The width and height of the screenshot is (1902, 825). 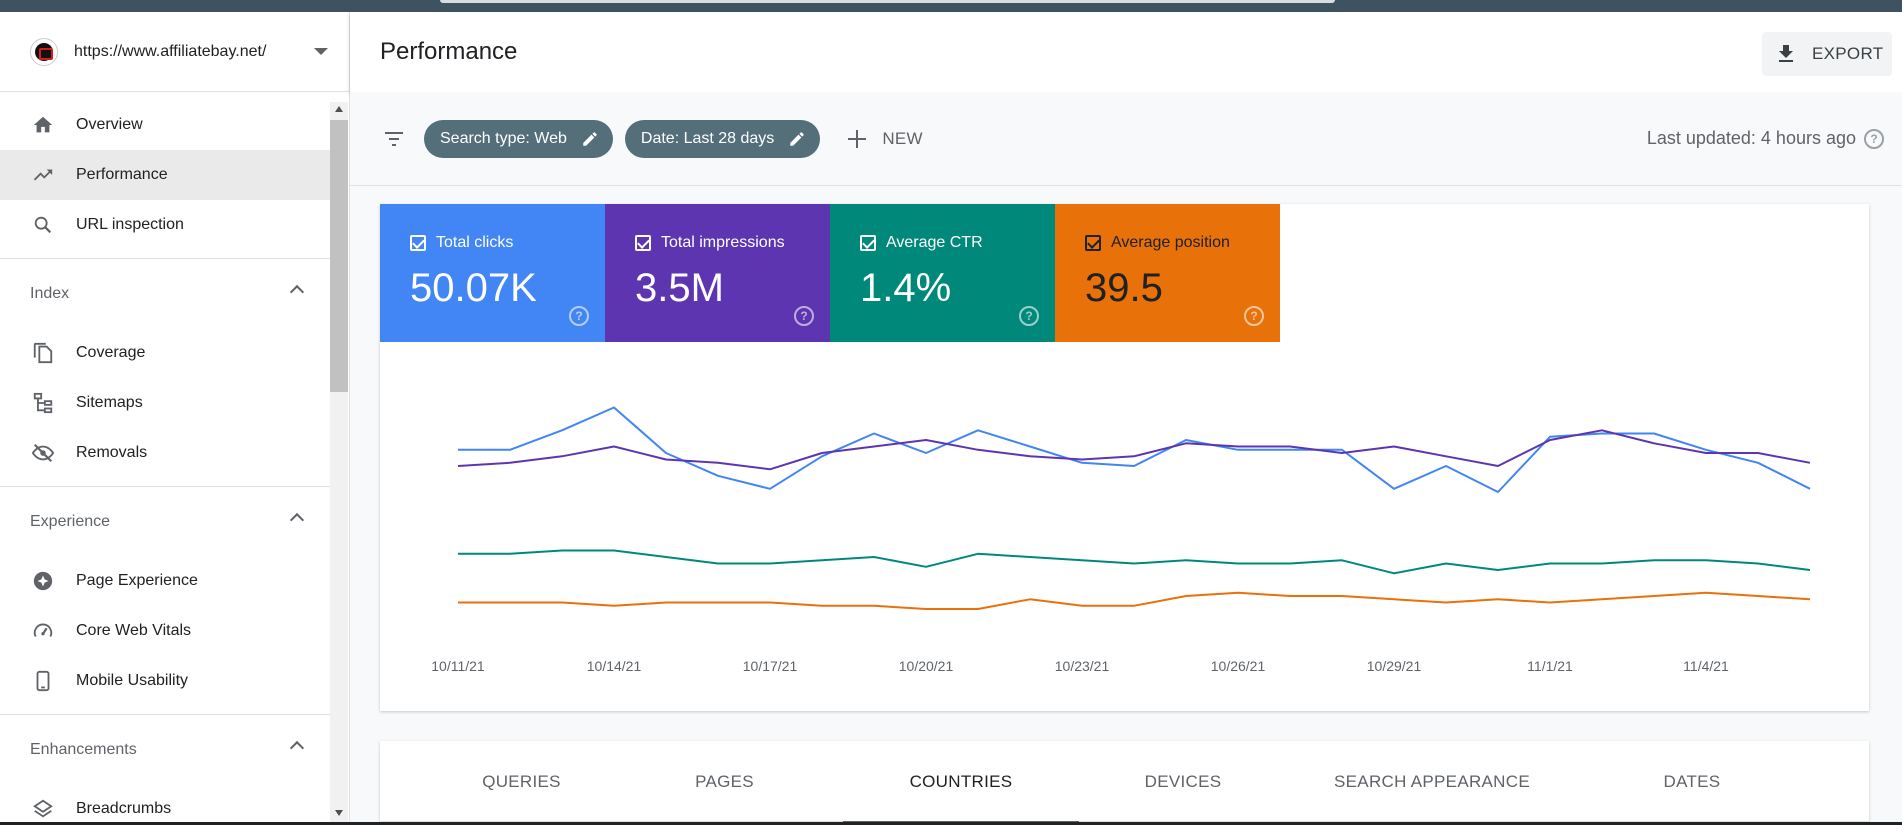 I want to click on x-tick-label: 10/14/21, so click(x=614, y=666).